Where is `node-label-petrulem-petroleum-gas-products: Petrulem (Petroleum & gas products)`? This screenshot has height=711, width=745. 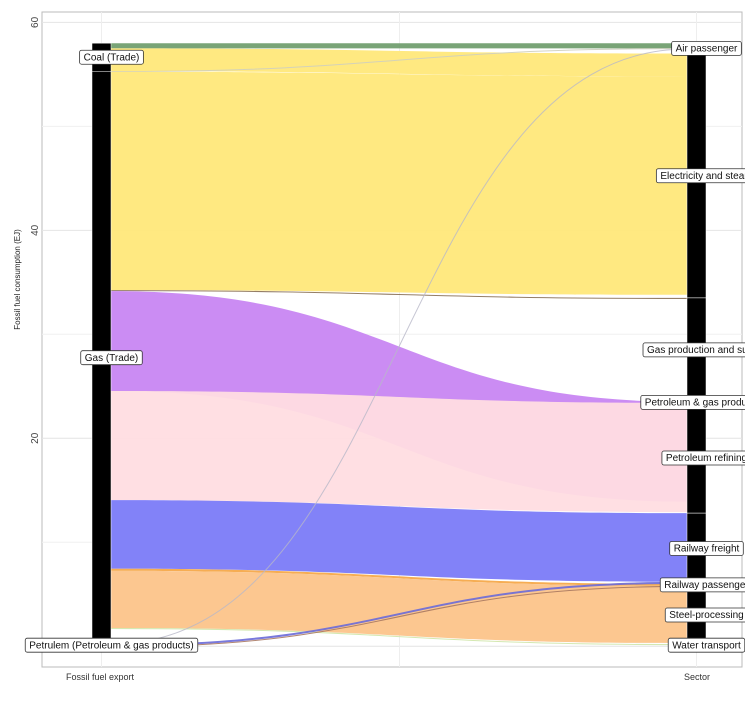
node-label-petrulem-petroleum-gas-products: Petrulem (Petroleum & gas products) is located at coordinates (111, 645).